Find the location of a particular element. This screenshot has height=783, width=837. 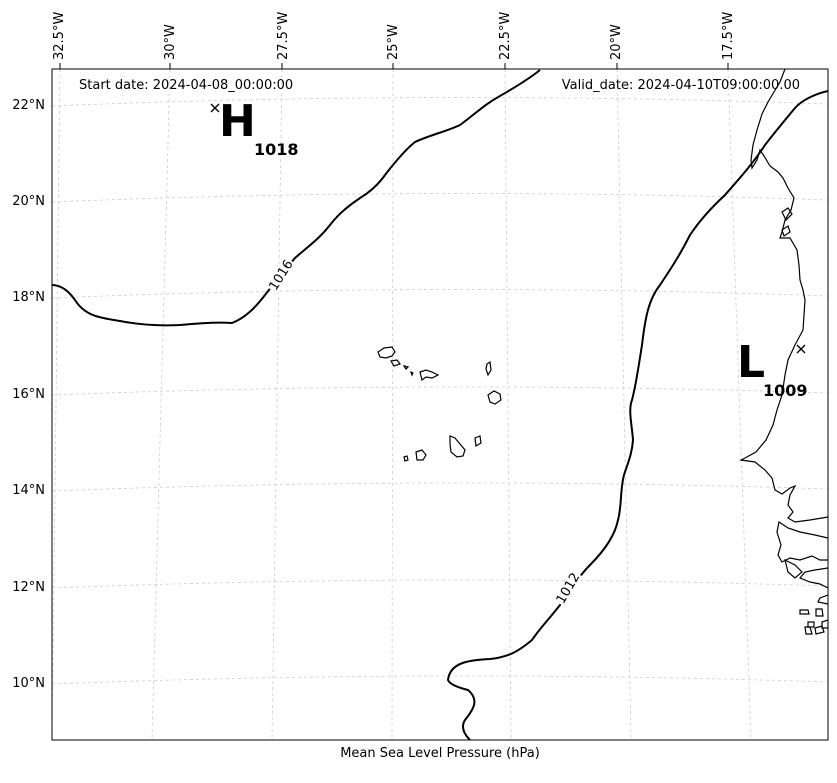

valid-date-label: Valid_date: 2024-04-10T09:00:00.00 is located at coordinates (680, 85).